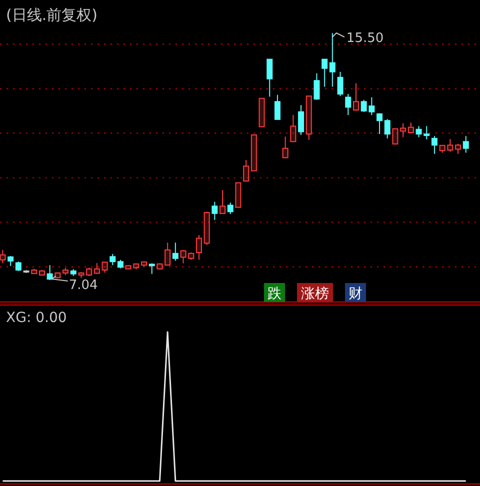  What do you see at coordinates (83, 285) in the screenshot?
I see `annotation: 7.04` at bounding box center [83, 285].